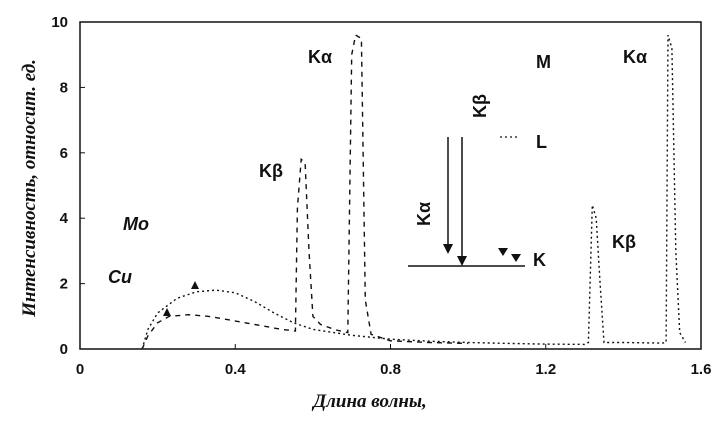  Describe the element at coordinates (64, 349) in the screenshot. I see `y-tick-label: 0` at that location.